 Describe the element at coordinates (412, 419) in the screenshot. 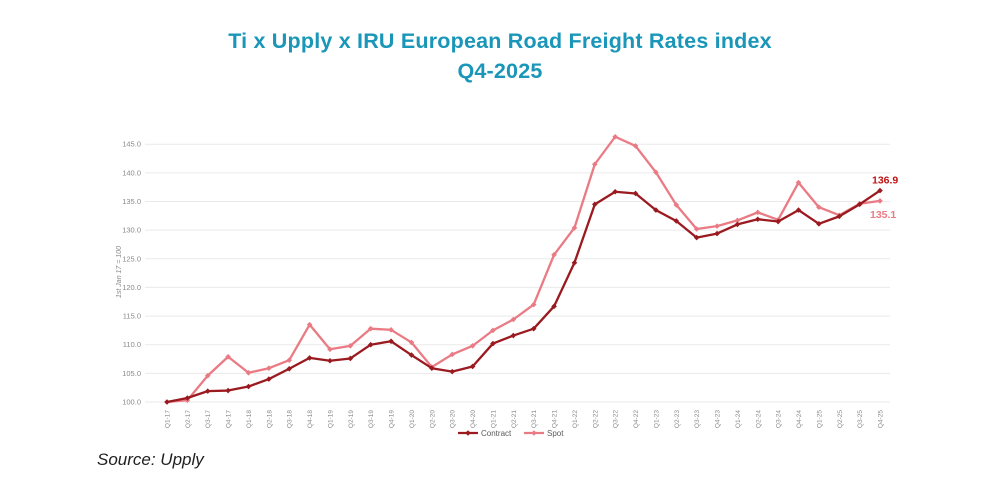

I see `x-tick-label: Q1-20` at that location.